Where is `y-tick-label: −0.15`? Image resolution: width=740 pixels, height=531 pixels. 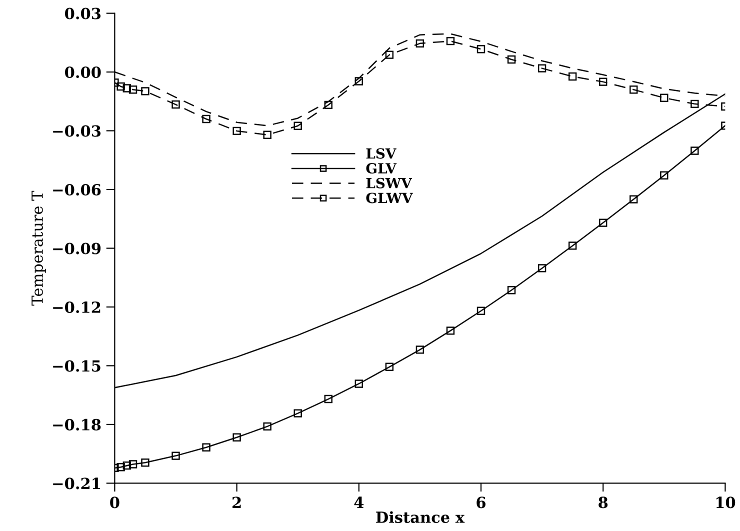
y-tick-label: −0.15 is located at coordinates (76, 366).